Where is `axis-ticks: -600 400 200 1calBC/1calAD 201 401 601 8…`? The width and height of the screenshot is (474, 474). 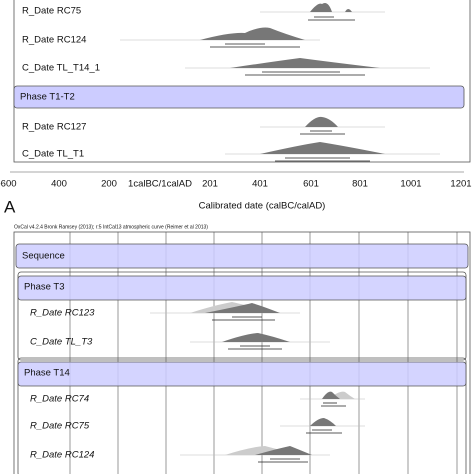
axis-ticks: -600 400 200 1calBC/1calAD 201 401 601 8… is located at coordinates (236, 184).